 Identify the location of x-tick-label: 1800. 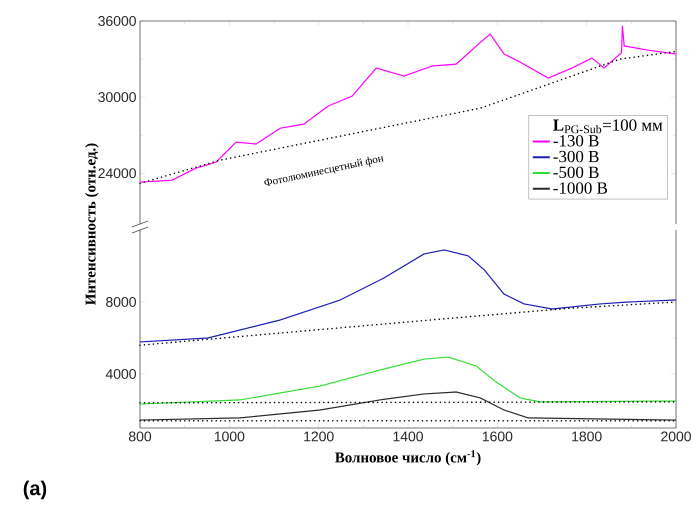
(587, 436).